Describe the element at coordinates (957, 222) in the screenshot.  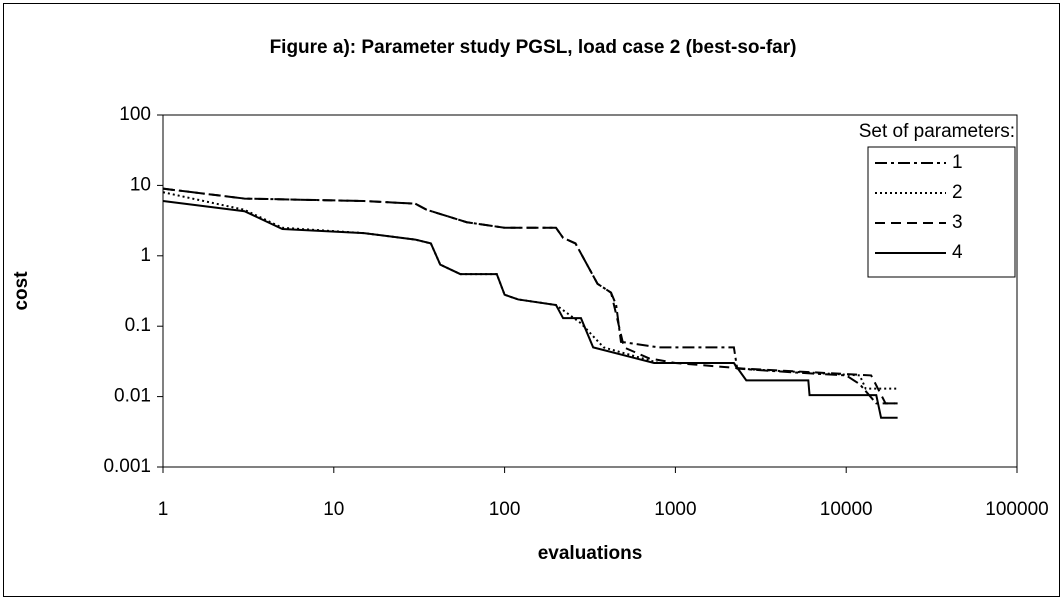
I see `legend-label: 3` at that location.